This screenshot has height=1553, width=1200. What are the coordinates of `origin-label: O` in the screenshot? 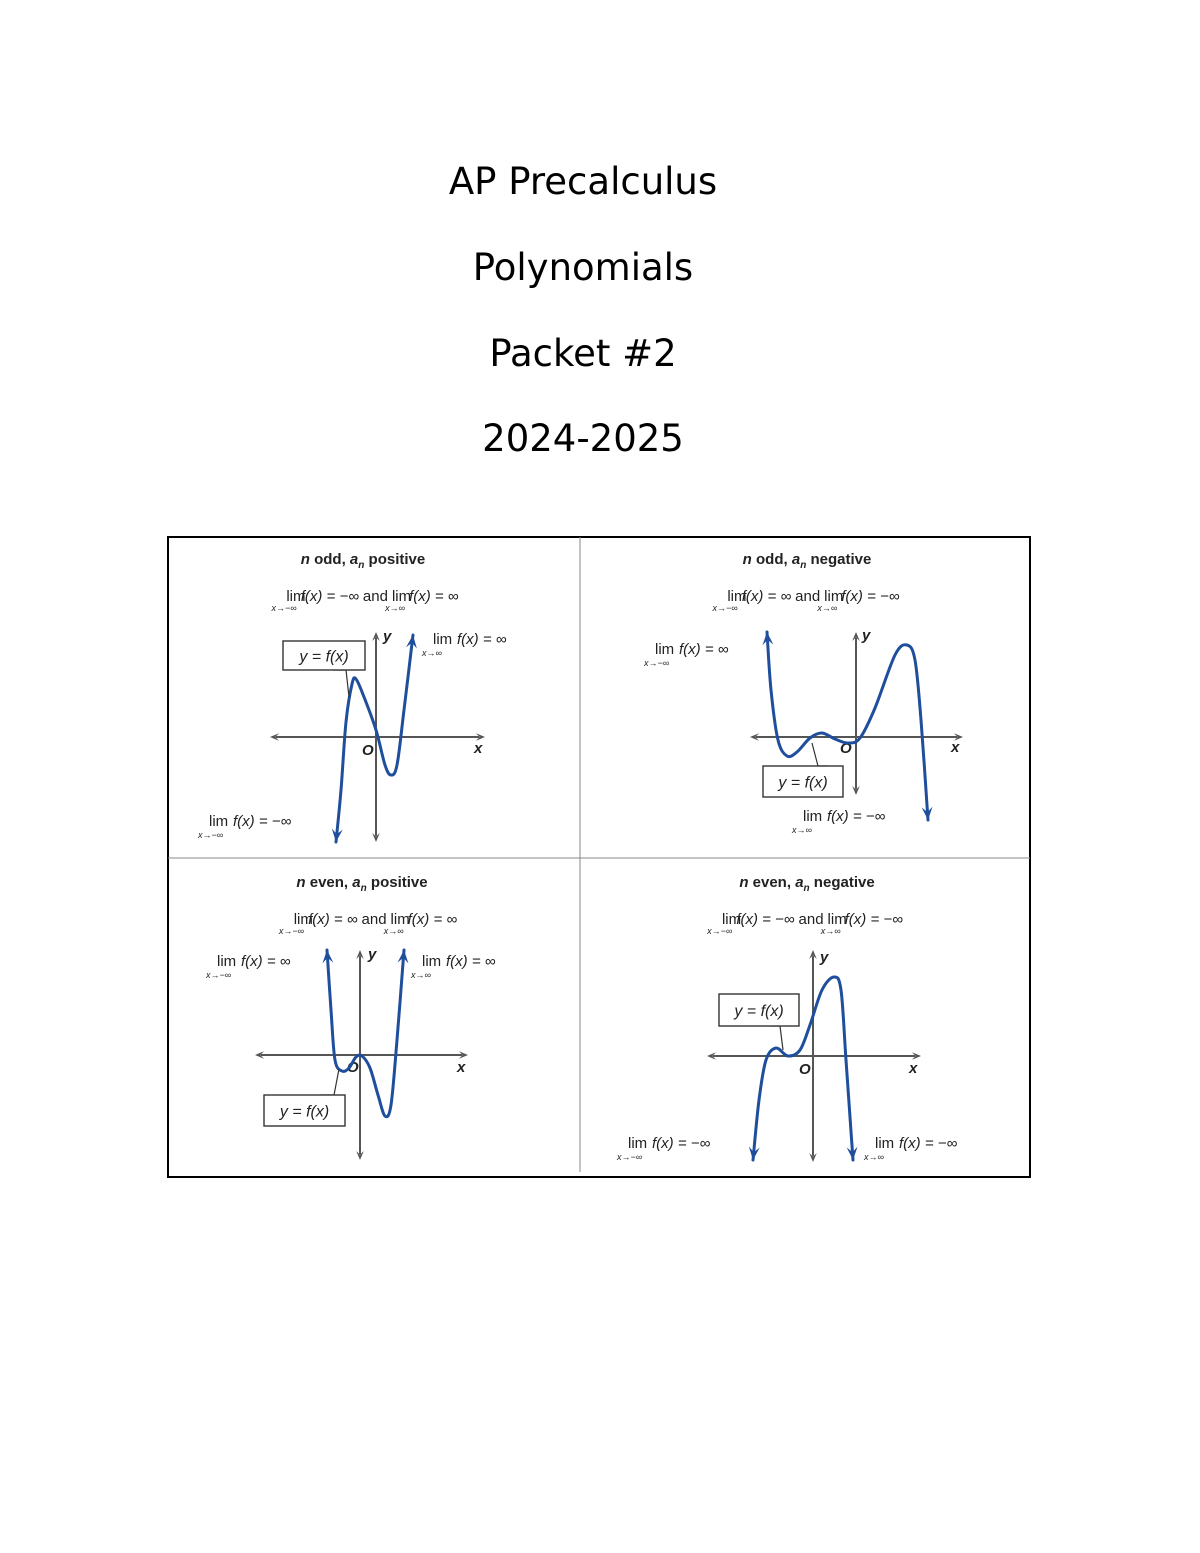 It's located at (353, 1067).